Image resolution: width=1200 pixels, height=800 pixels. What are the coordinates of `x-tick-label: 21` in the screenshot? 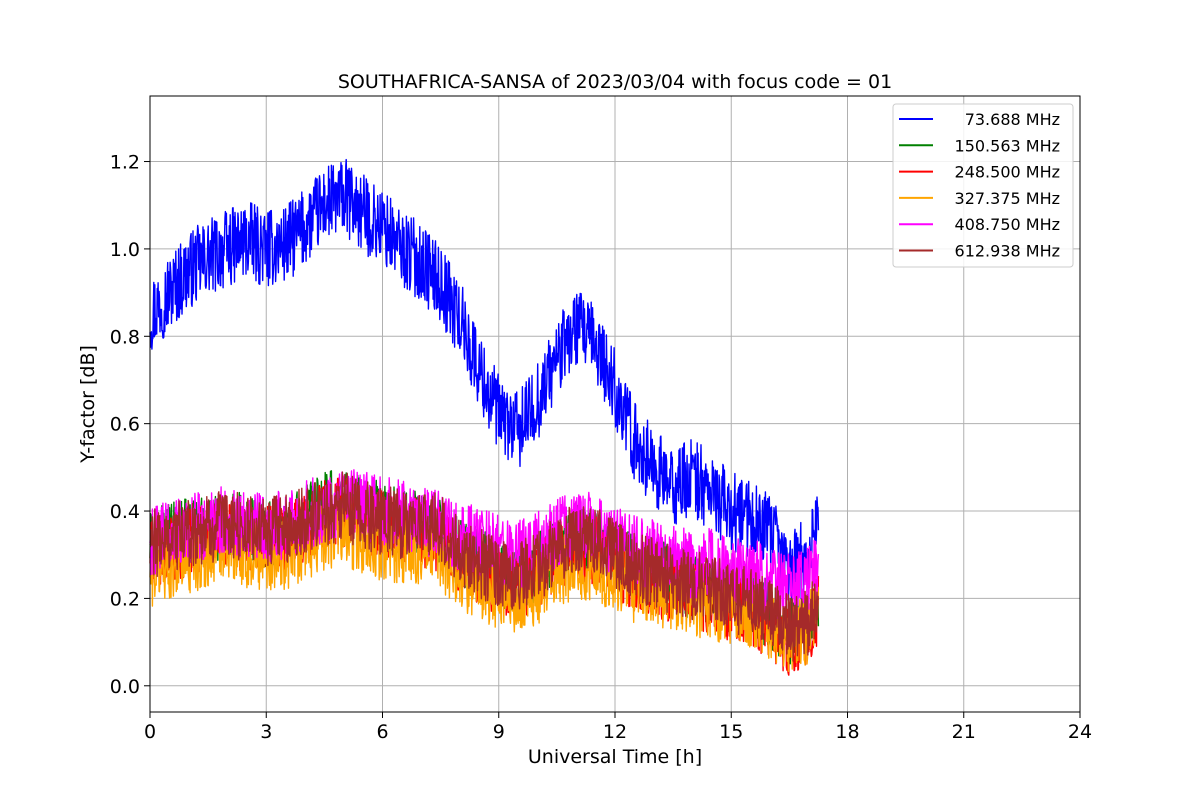 It's located at (964, 732).